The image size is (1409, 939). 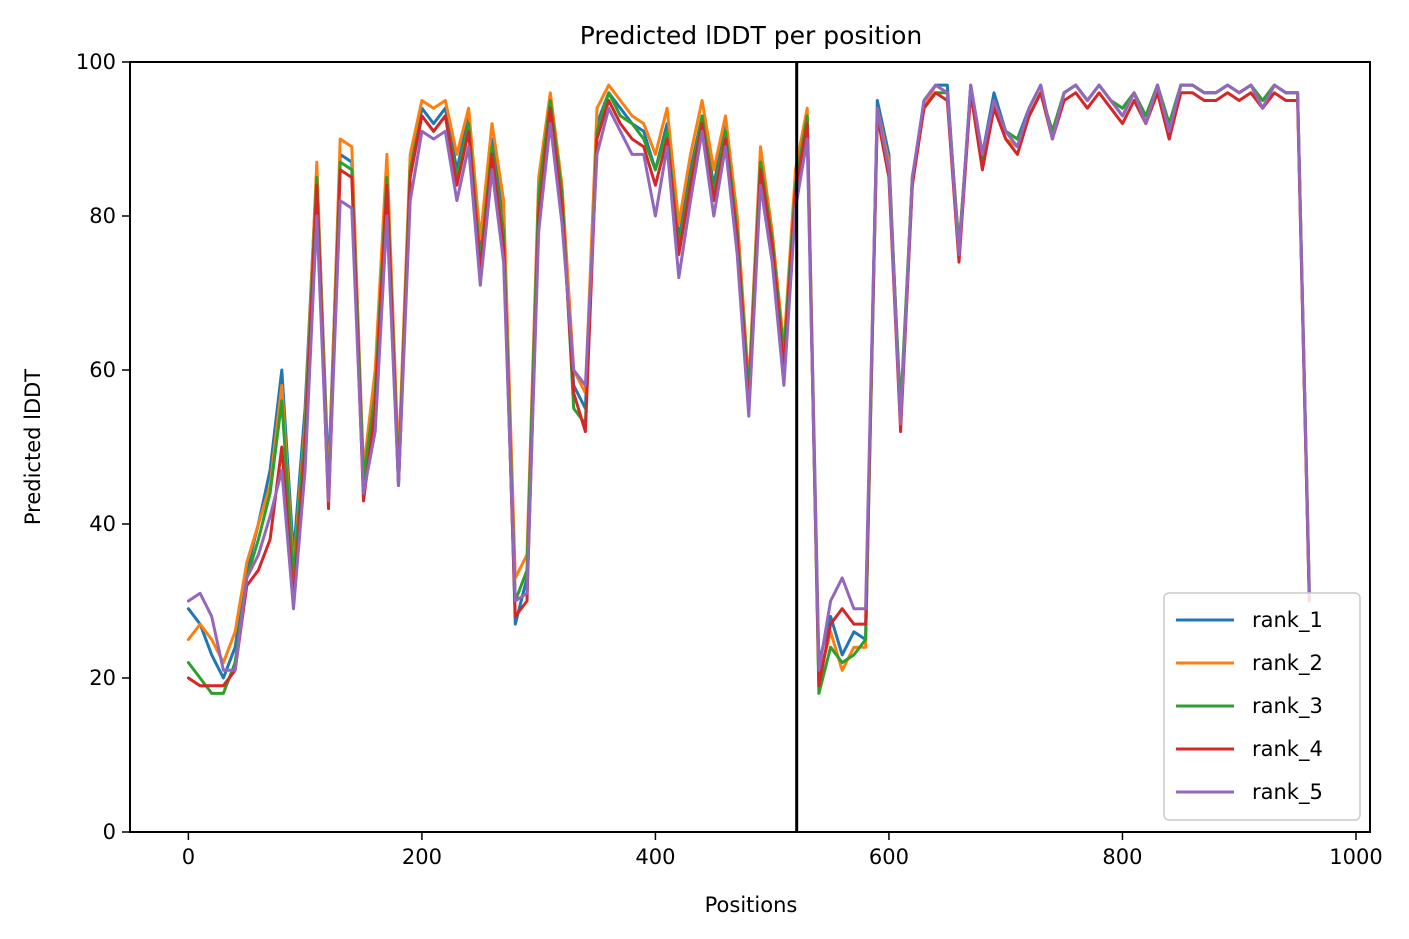 I want to click on x-tick-label: 200, so click(x=422, y=857).